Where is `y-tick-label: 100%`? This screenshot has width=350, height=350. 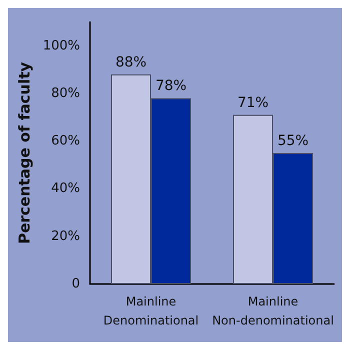 y-tick-label: 100% is located at coordinates (61, 46).